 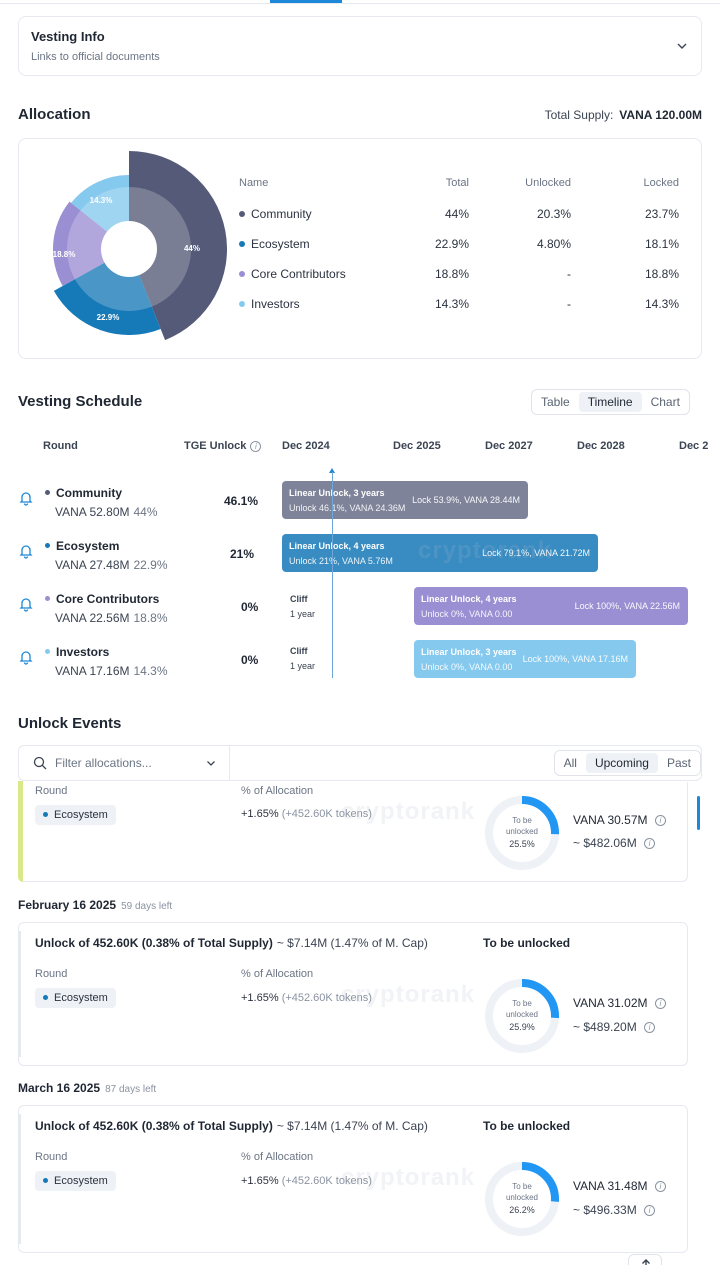 What do you see at coordinates (605, 1027) in the screenshot?
I see `usd-value: ~ $489.20M` at bounding box center [605, 1027].